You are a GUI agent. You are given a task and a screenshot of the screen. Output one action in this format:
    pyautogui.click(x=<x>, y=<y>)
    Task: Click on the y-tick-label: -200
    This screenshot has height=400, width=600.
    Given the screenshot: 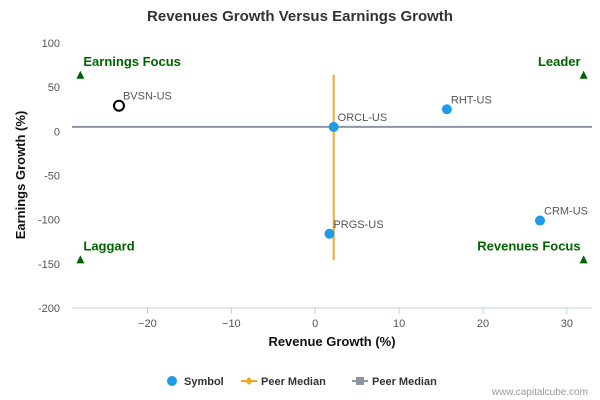 What is the action you would take?
    pyautogui.click(x=49, y=309)
    